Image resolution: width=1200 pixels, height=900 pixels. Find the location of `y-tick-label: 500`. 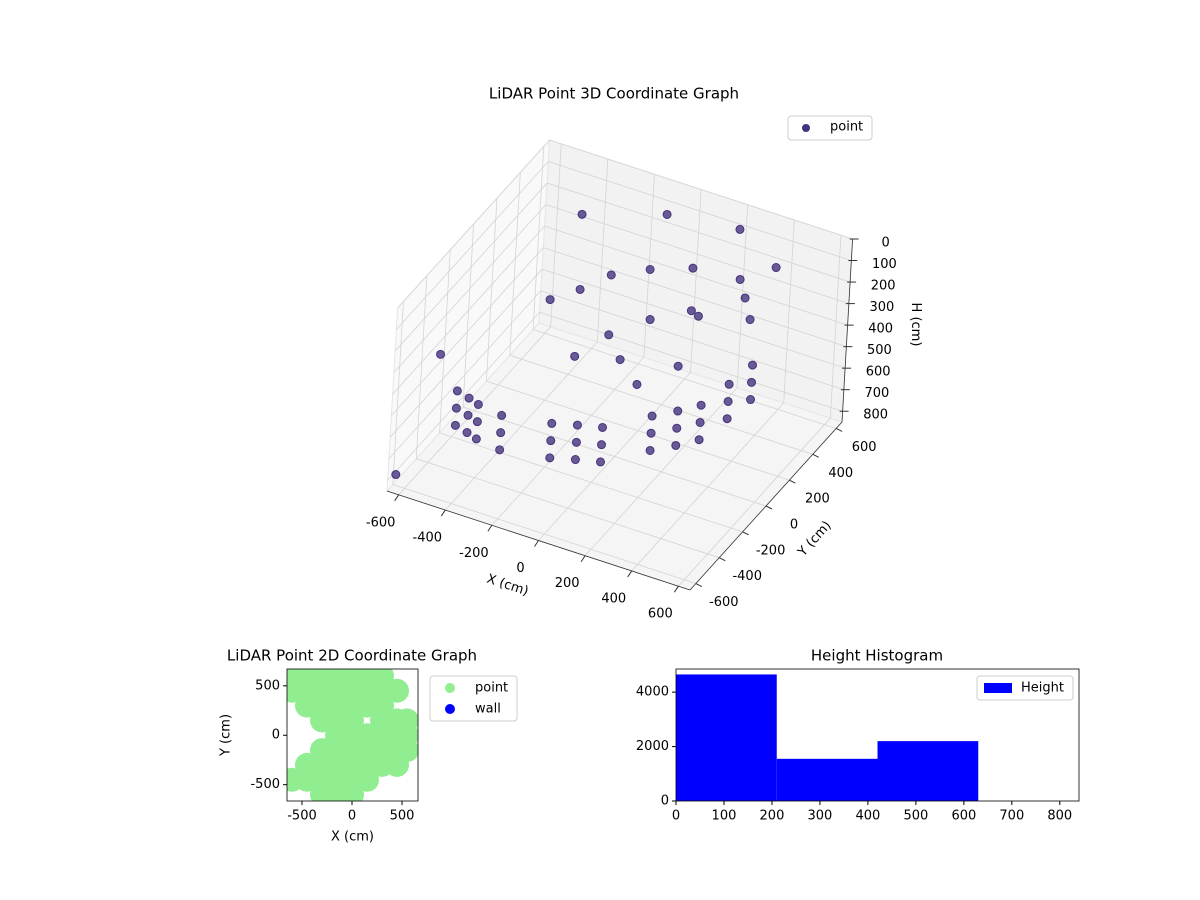

y-tick-label: 500 is located at coordinates (267, 685).